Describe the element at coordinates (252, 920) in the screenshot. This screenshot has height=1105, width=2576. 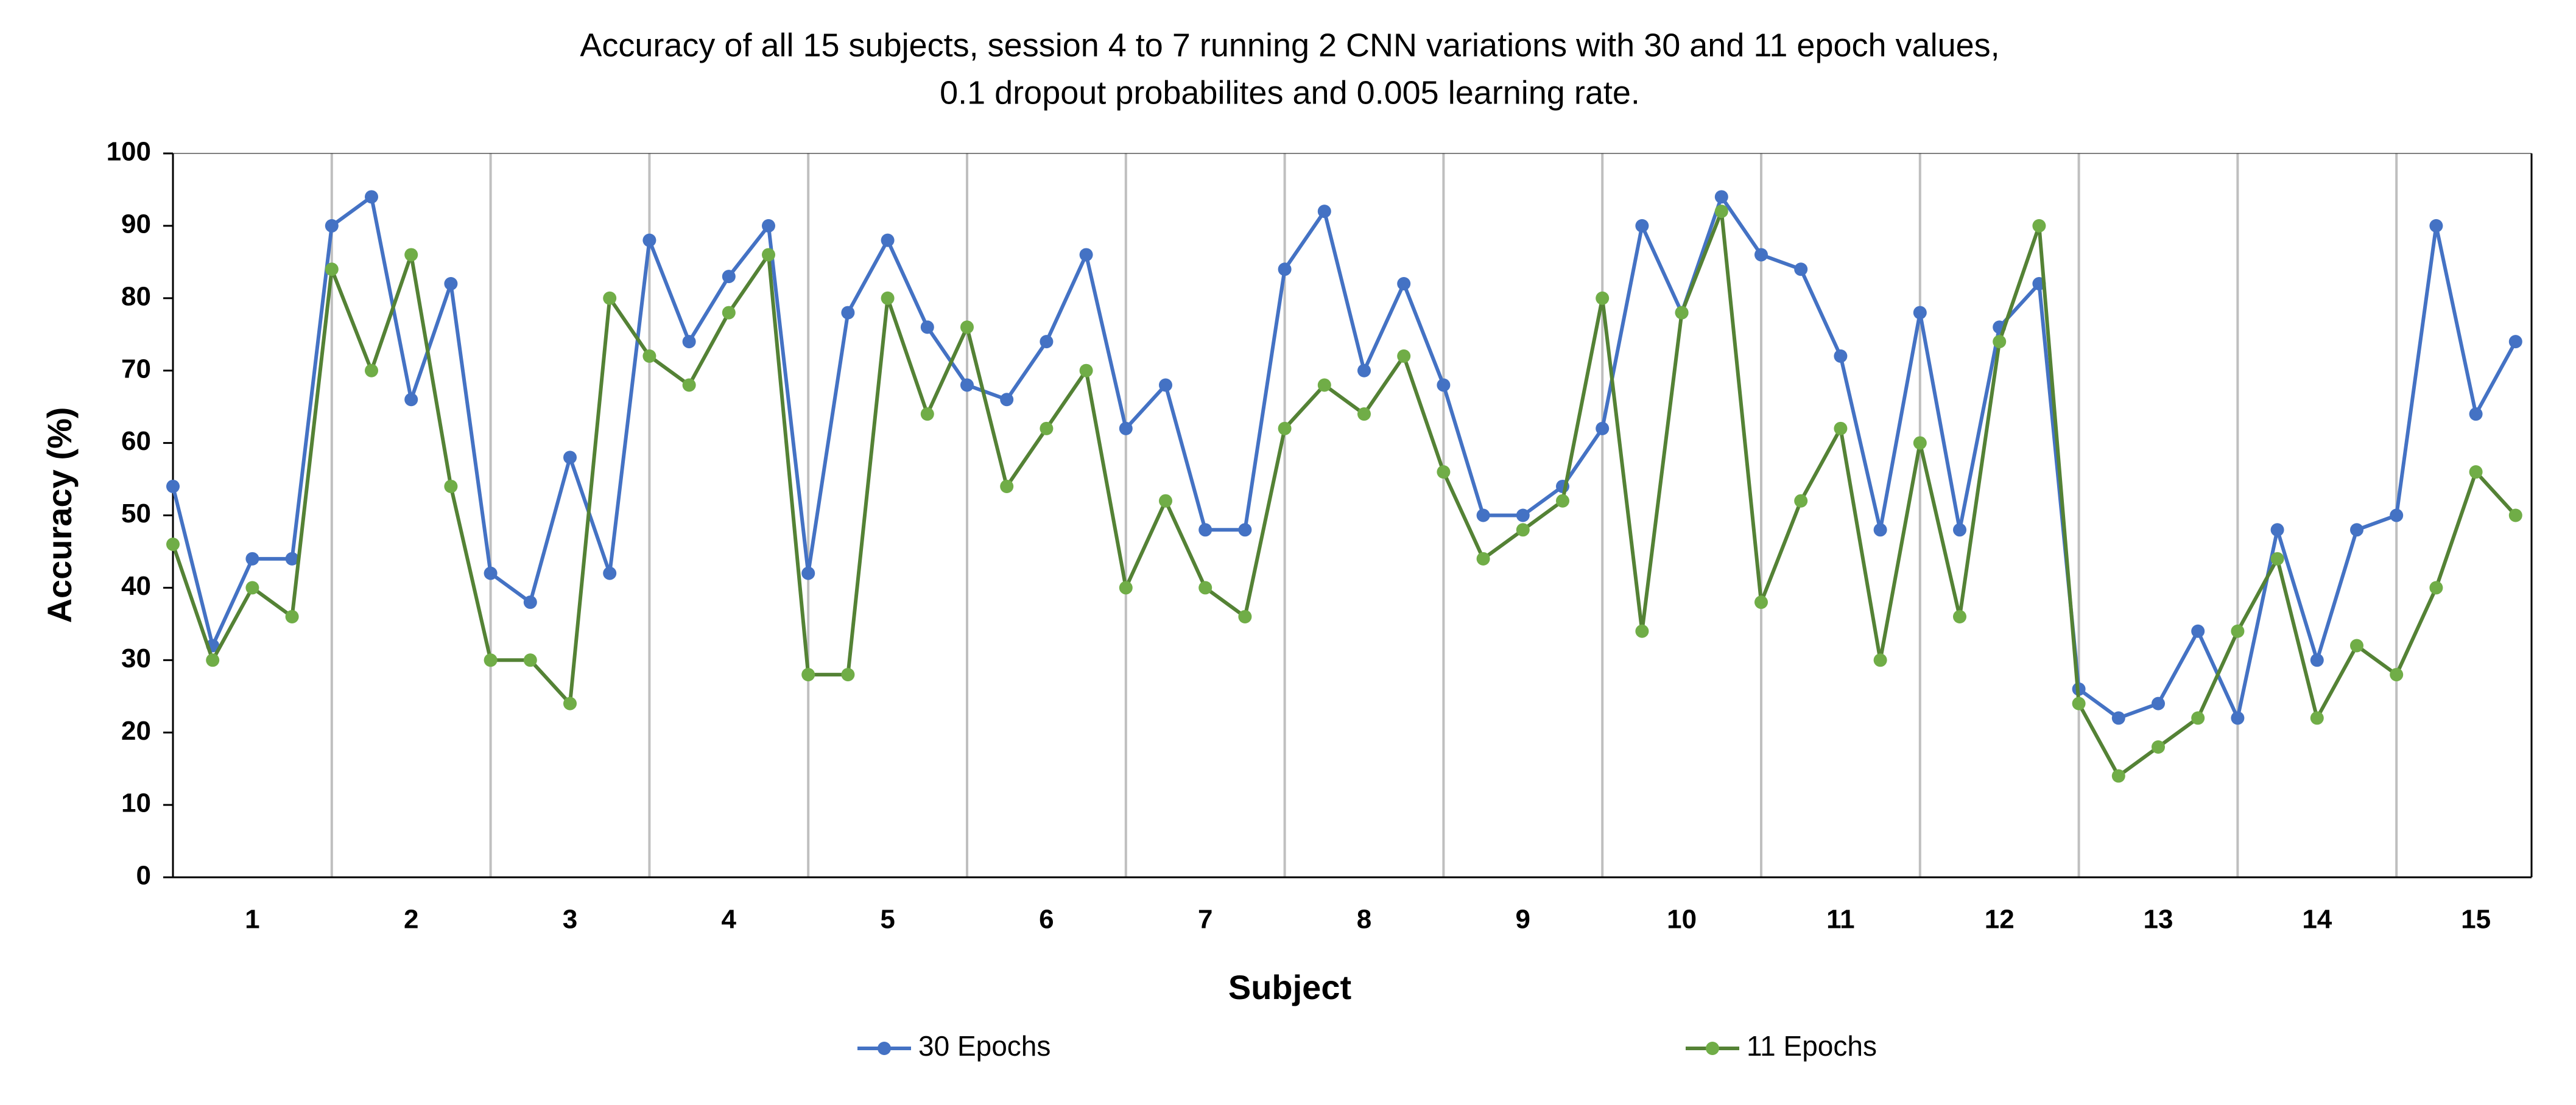
I see `x-tick-label: 1` at that location.